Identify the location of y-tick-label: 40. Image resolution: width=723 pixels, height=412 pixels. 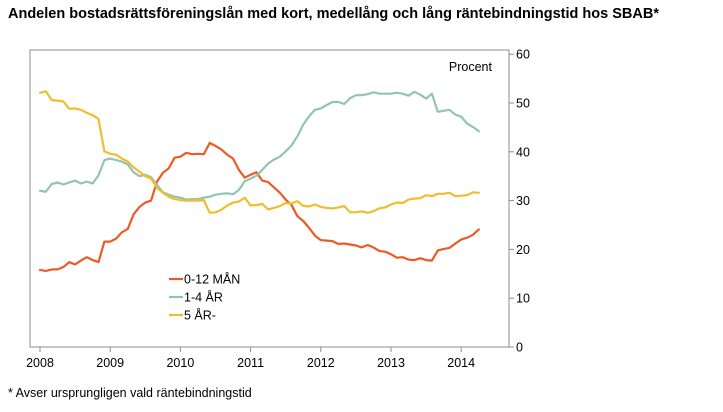
(523, 152).